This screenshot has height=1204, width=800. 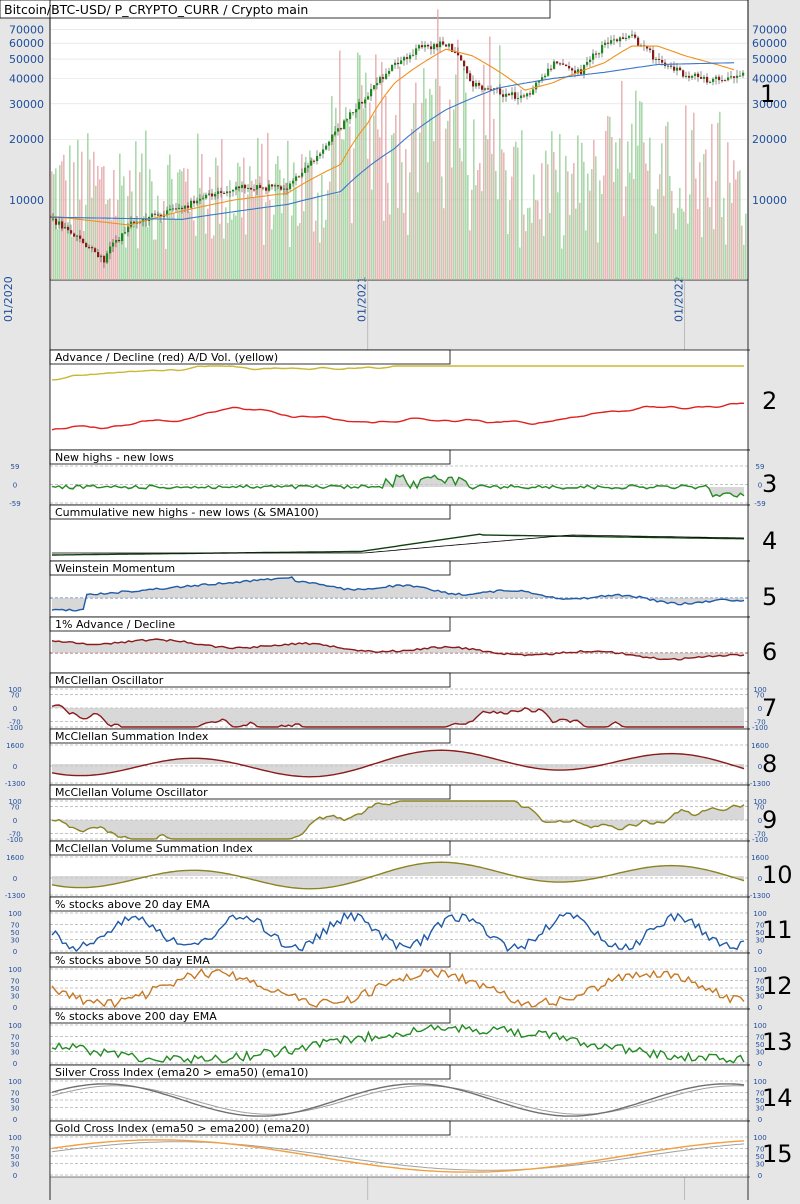 I want to click on panel-tick-label-right: 1600, so click(x=760, y=746).